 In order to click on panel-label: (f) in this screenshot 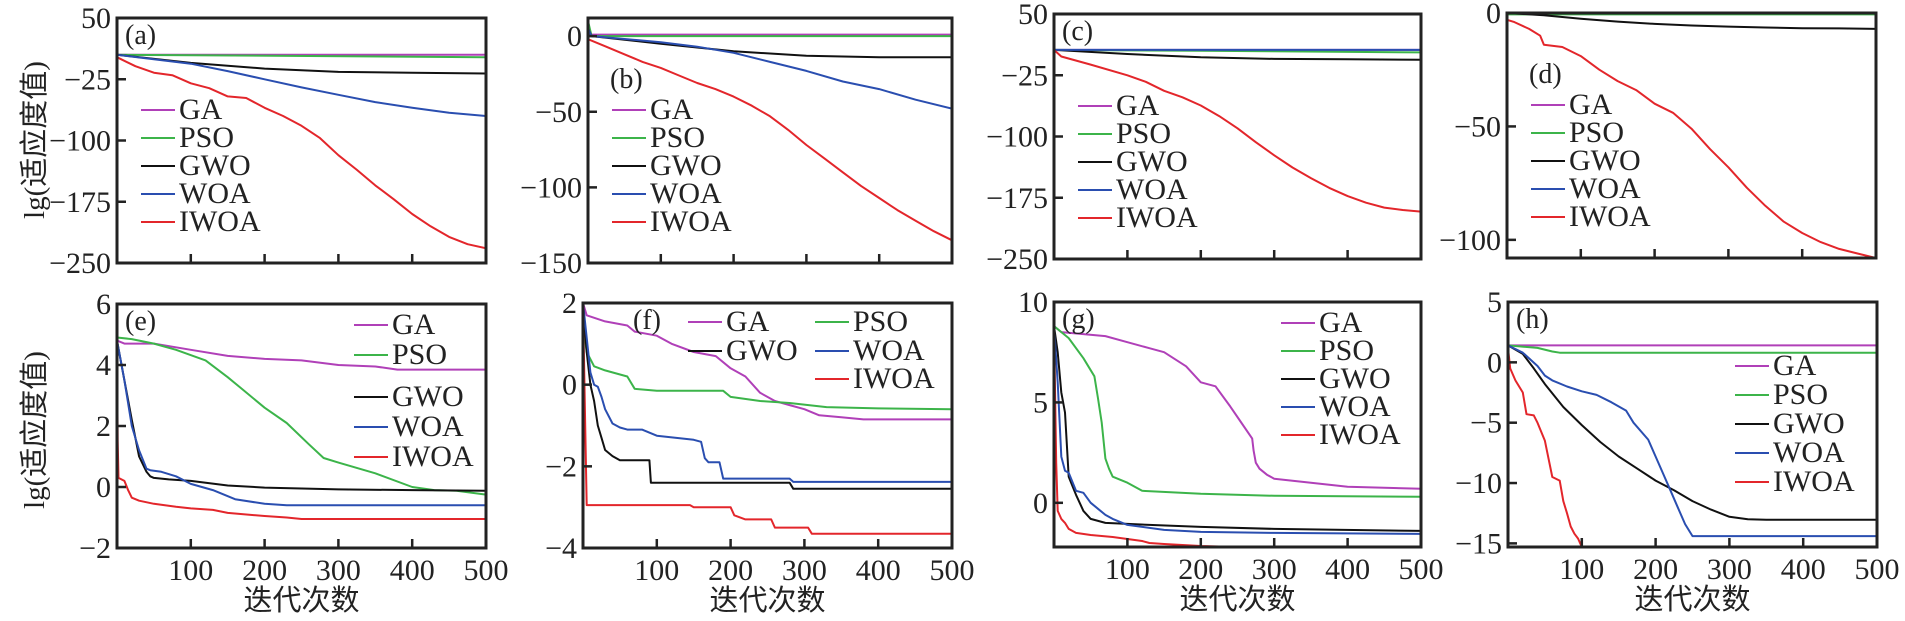, I will do `click(647, 320)`.